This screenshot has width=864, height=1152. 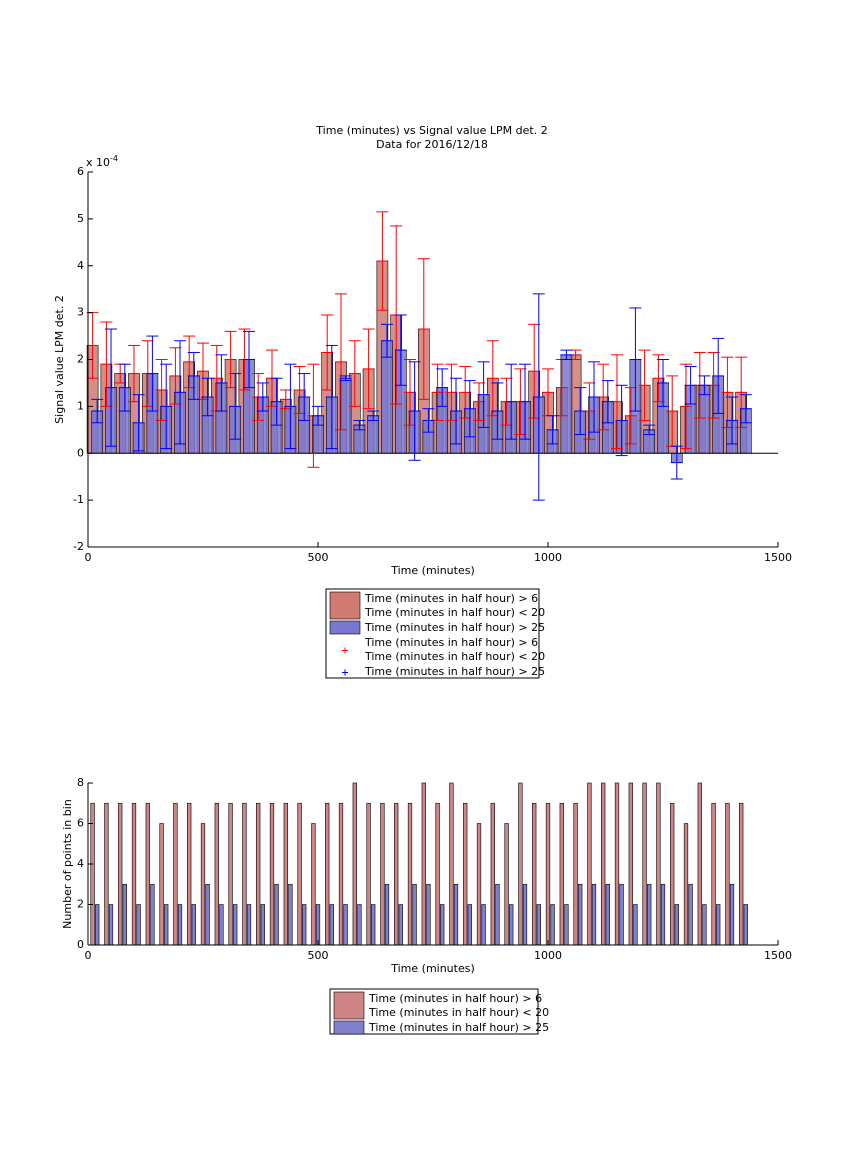 What do you see at coordinates (114, 158) in the screenshot?
I see `y-multiplier-exponent: -4` at bounding box center [114, 158].